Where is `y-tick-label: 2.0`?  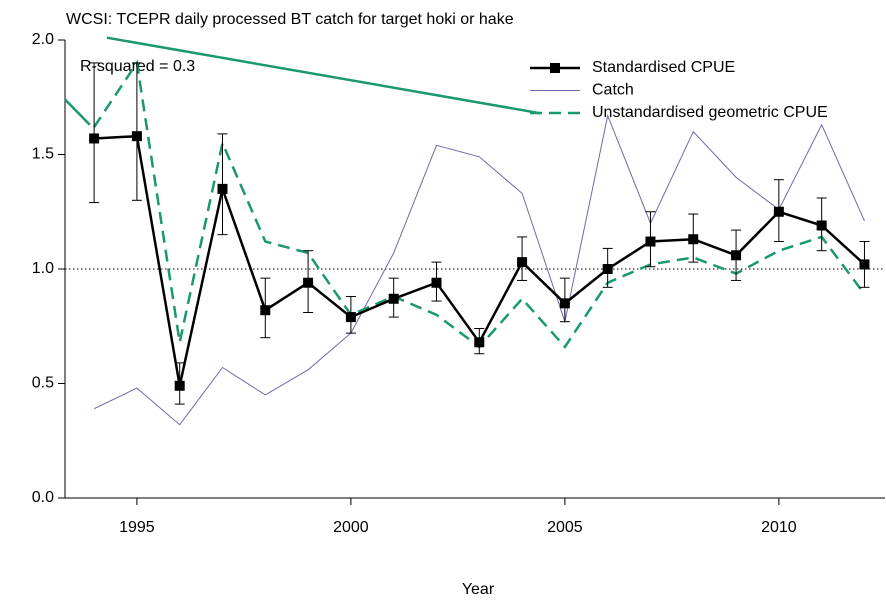
y-tick-label: 2.0 is located at coordinates (43, 39).